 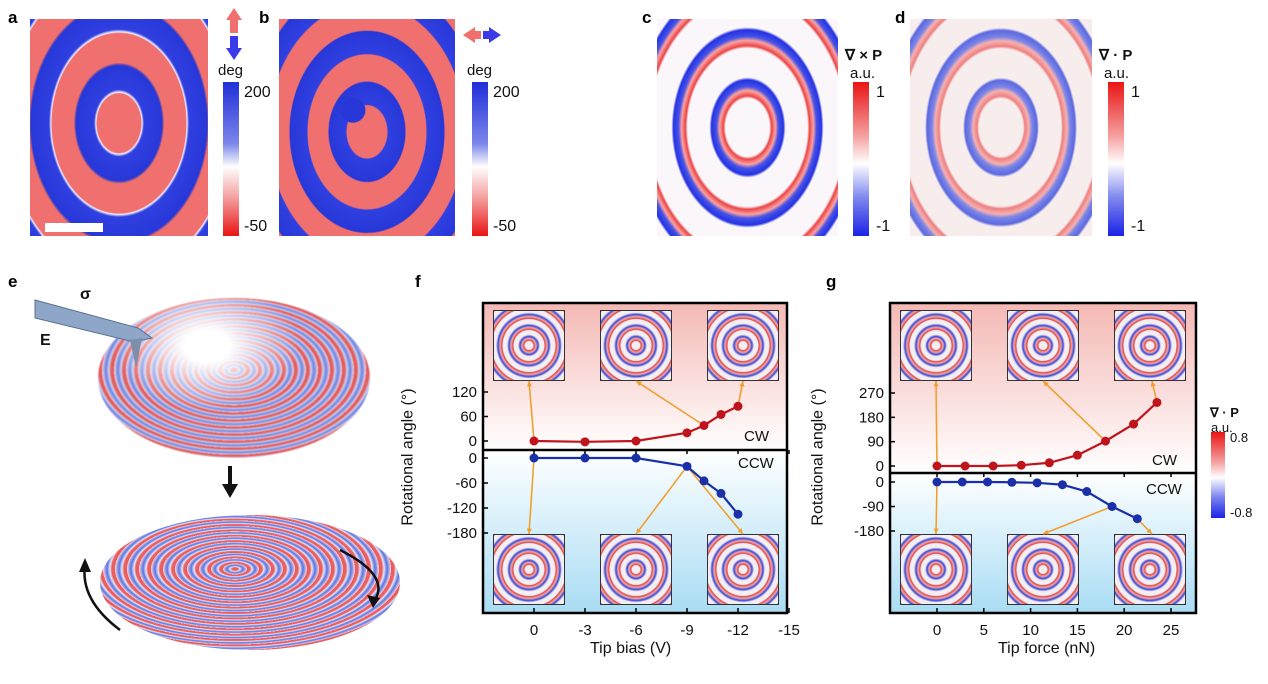 I want to click on g-xtick-label: 5, so click(x=984, y=630).